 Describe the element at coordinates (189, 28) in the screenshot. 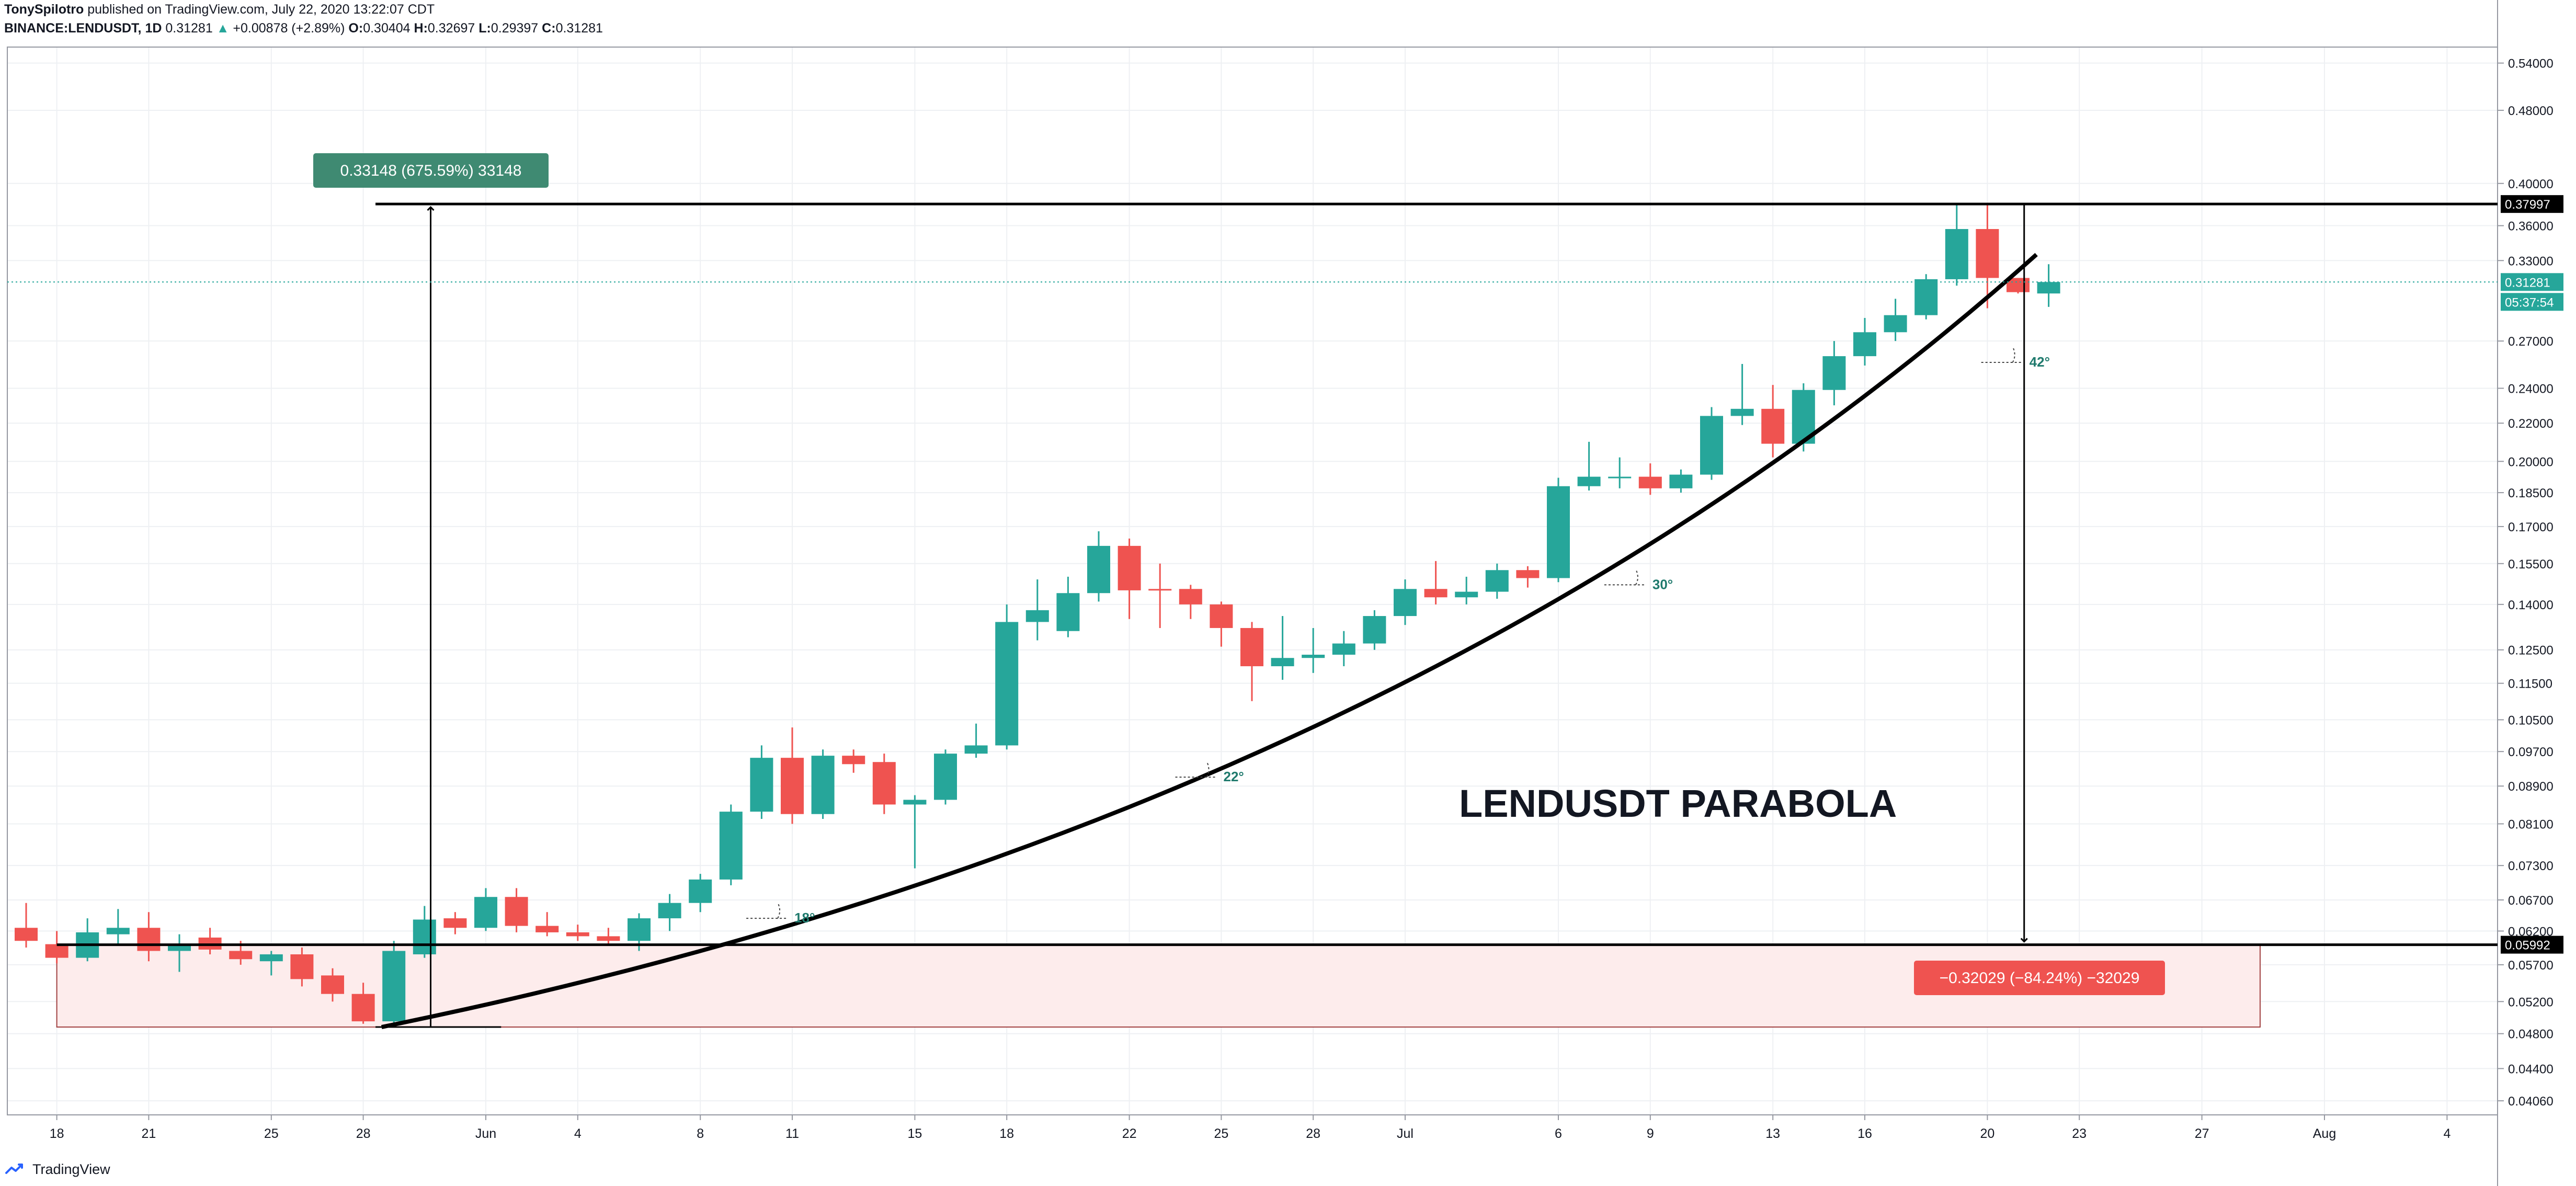

I see `last-price: 0.31281` at that location.